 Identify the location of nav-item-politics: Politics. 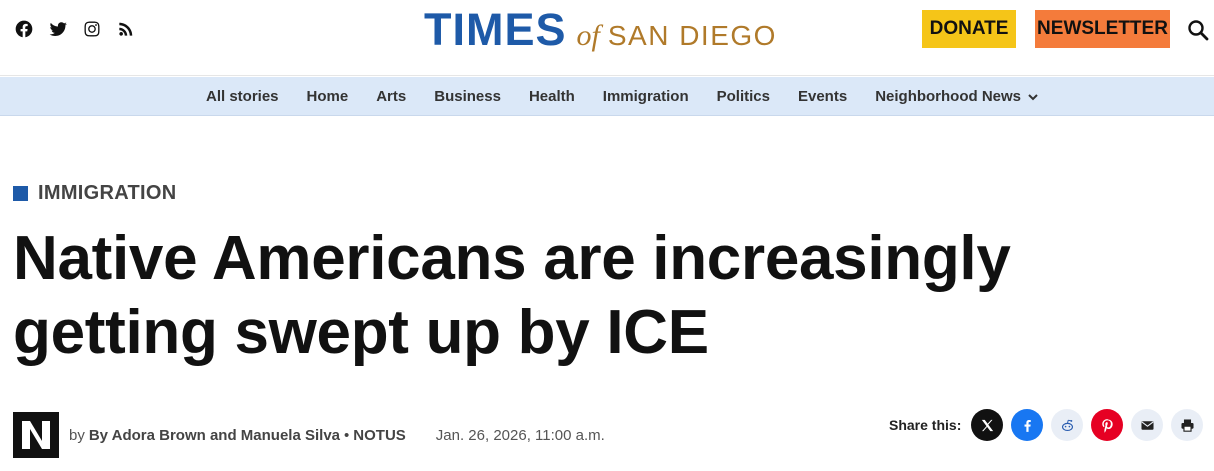
(743, 96).